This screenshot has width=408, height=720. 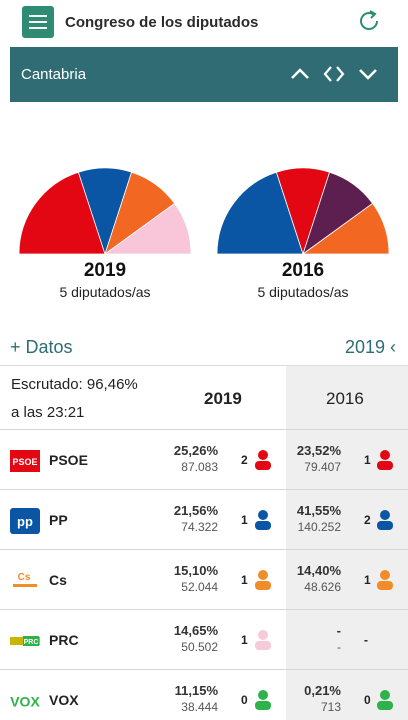 What do you see at coordinates (303, 270) in the screenshot?
I see `chart-year: 2016` at bounding box center [303, 270].